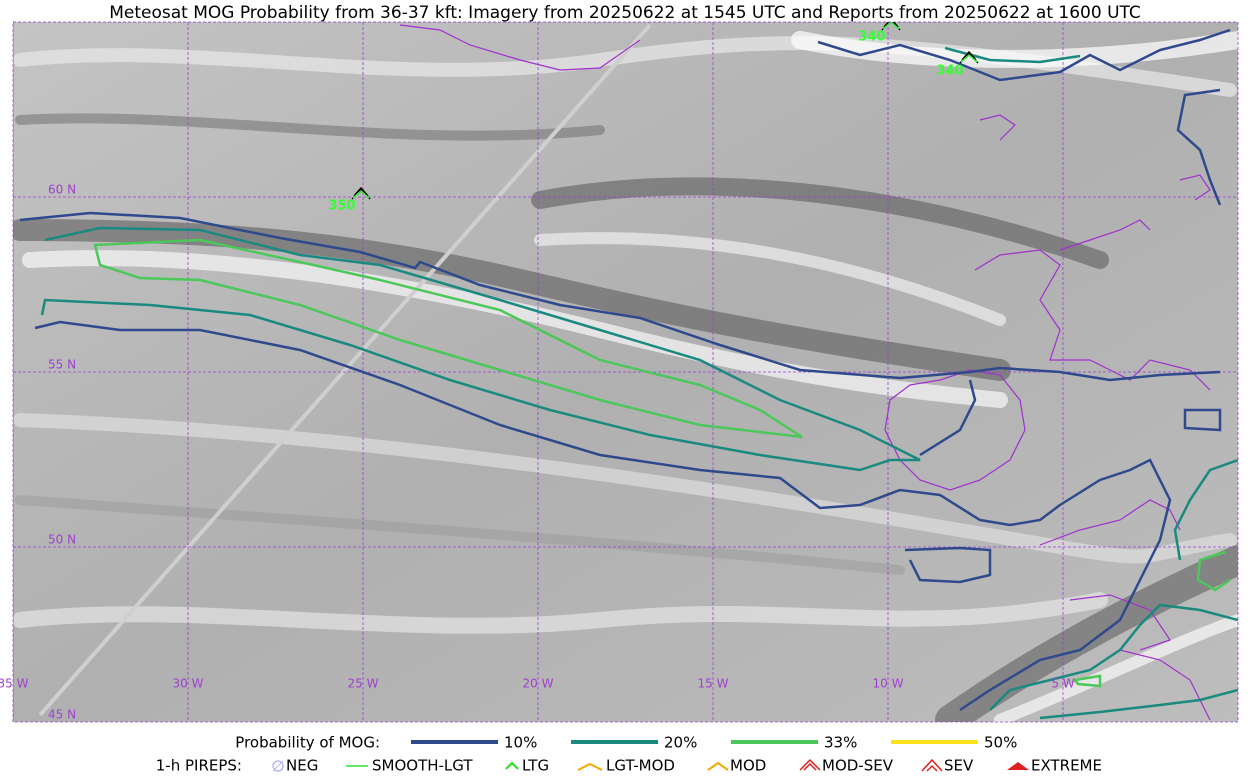 The height and width of the screenshot is (782, 1250). What do you see at coordinates (653, 118) in the screenshot?
I see `pireps: 350 340 340` at bounding box center [653, 118].